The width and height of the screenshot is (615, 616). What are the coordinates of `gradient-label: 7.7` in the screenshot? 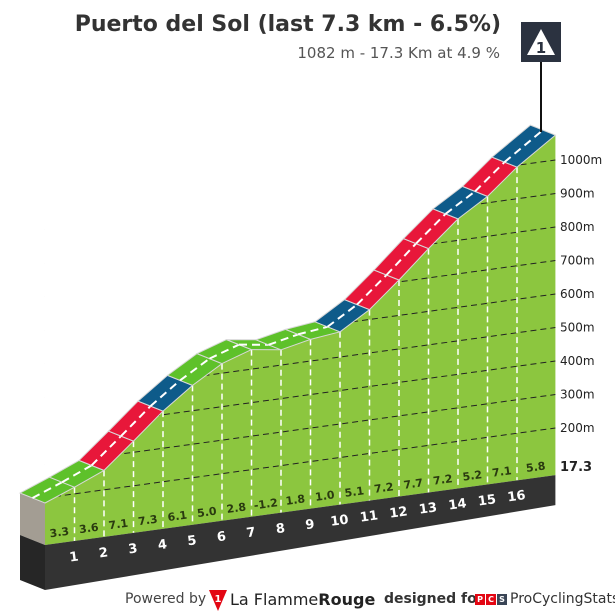 It's located at (413, 484).